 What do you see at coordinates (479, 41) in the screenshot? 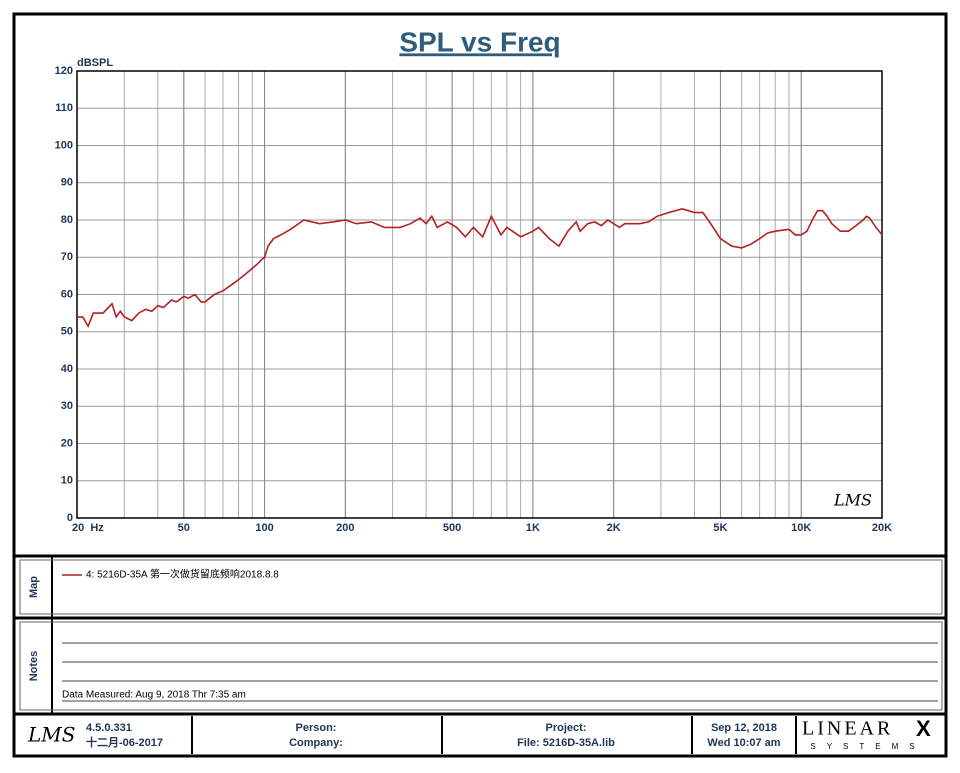
I see `chart-title: SPL vs Freq` at bounding box center [479, 41].